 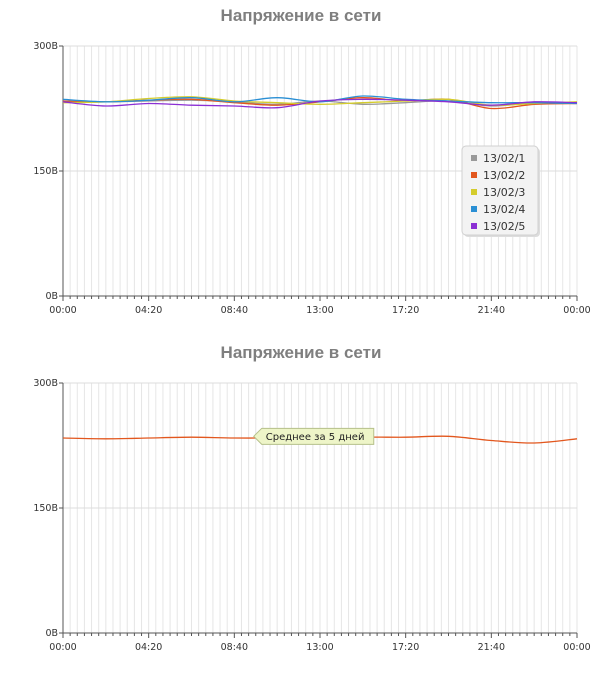 I want to click on legend-label: 13/02/5, so click(x=504, y=226).